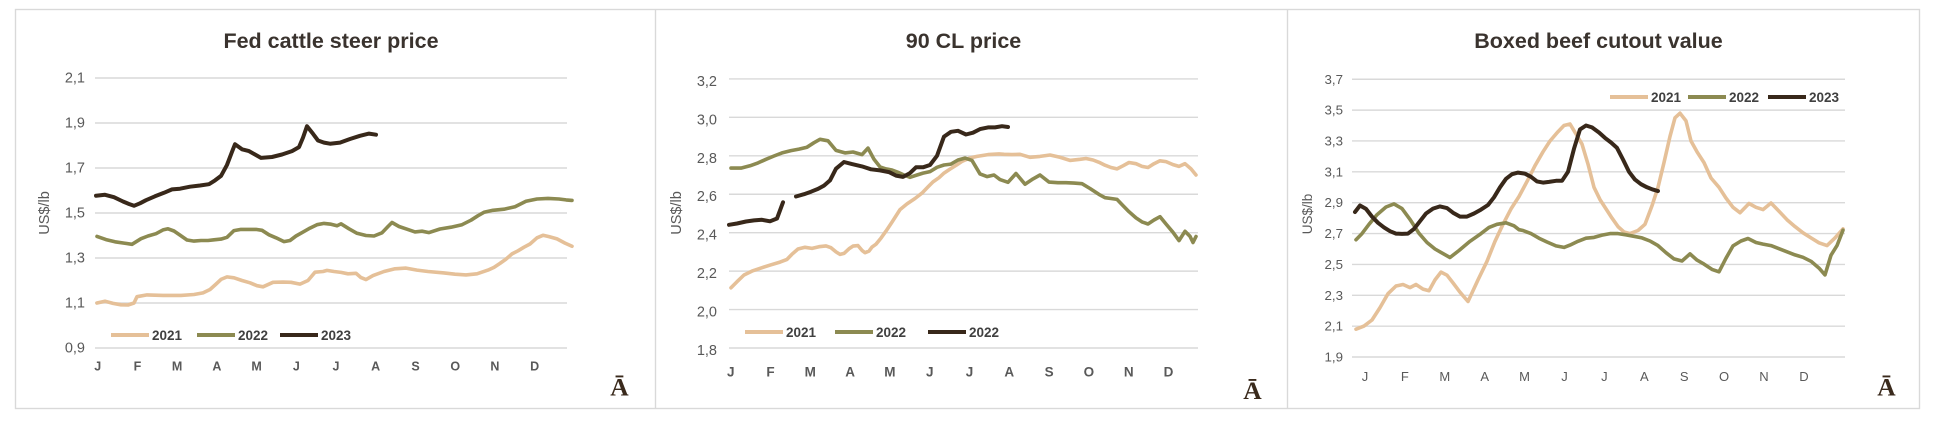 This screenshot has width=1946, height=443. I want to click on svg-text: 2,3, so click(1334, 295).